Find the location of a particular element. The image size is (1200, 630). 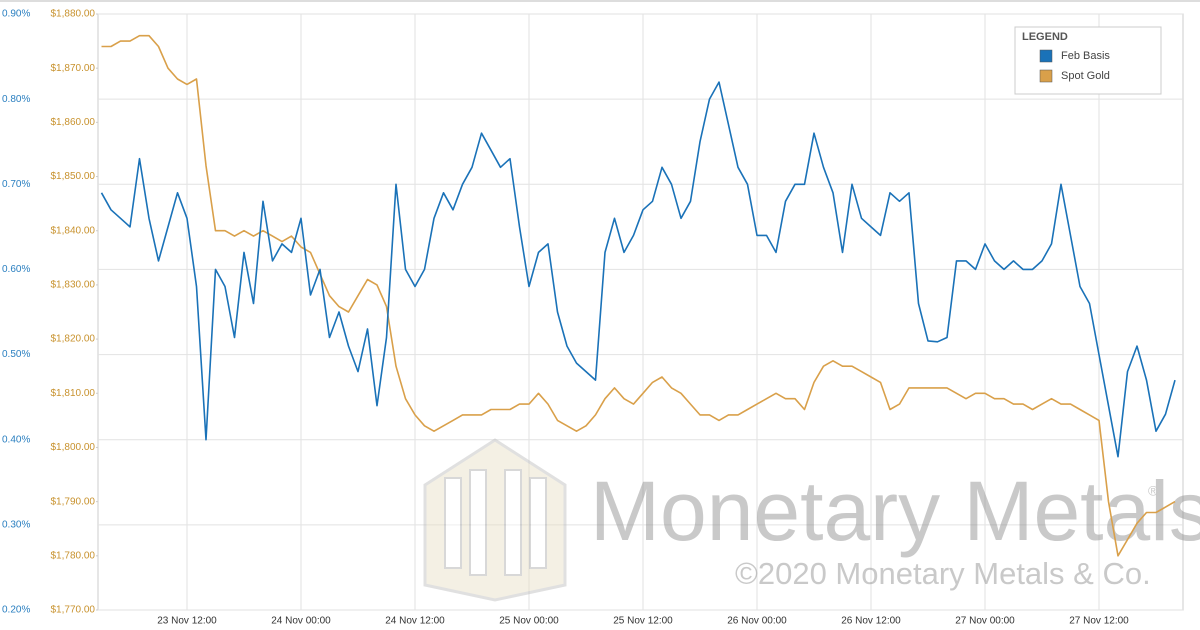

y-tick-label: 0.30% is located at coordinates (16, 524).